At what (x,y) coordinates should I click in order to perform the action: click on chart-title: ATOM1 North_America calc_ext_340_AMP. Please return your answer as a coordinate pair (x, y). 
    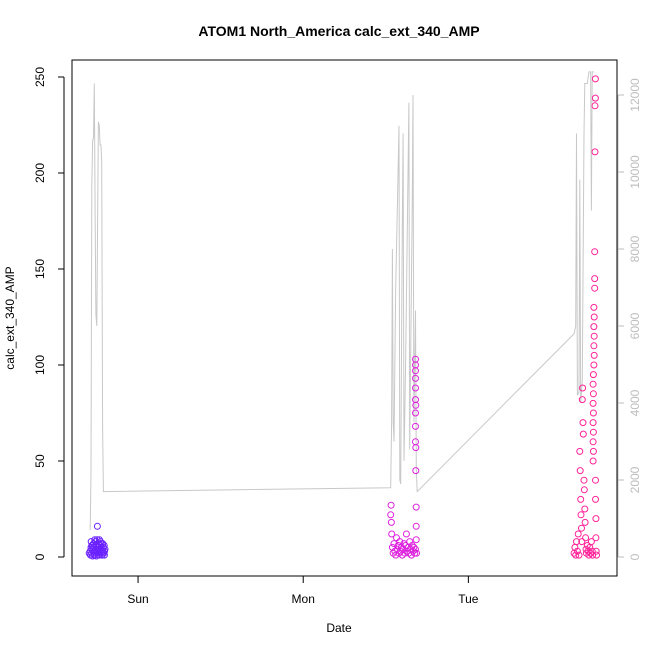
    Looking at the image, I should click on (338, 31).